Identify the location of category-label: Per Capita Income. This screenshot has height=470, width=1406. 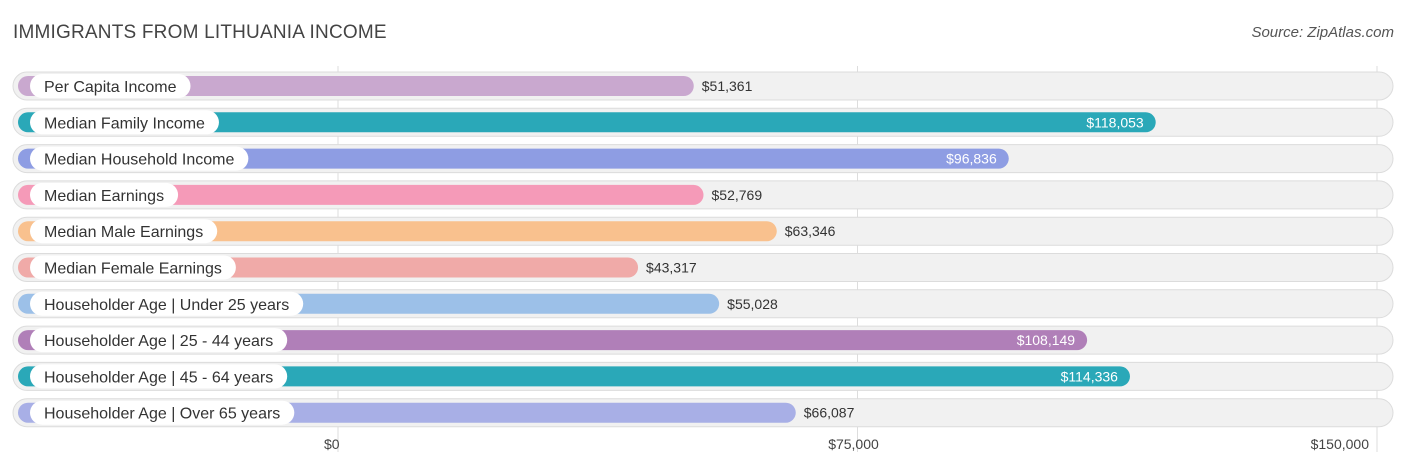
(110, 87).